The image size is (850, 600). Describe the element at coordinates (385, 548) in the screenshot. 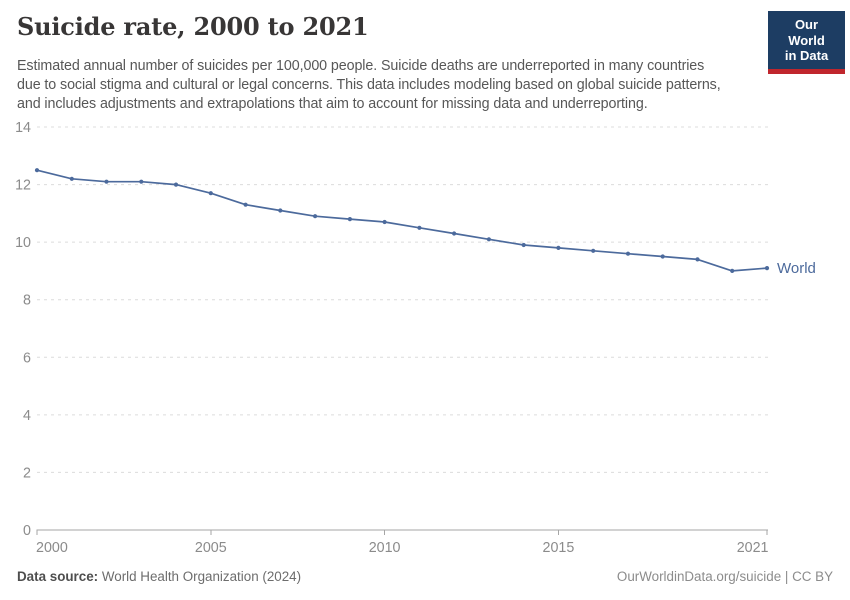

I see `x-axis-tick-label: 2010` at that location.